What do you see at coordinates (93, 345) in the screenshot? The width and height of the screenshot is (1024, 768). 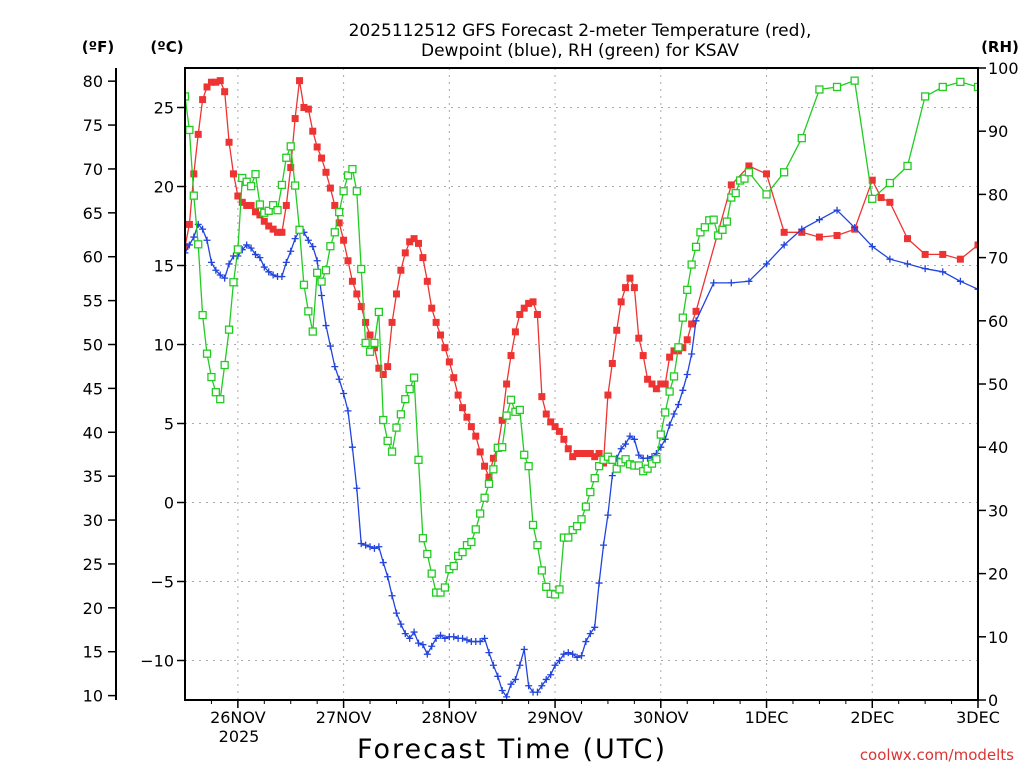 I see `f-tick-label: 50` at bounding box center [93, 345].